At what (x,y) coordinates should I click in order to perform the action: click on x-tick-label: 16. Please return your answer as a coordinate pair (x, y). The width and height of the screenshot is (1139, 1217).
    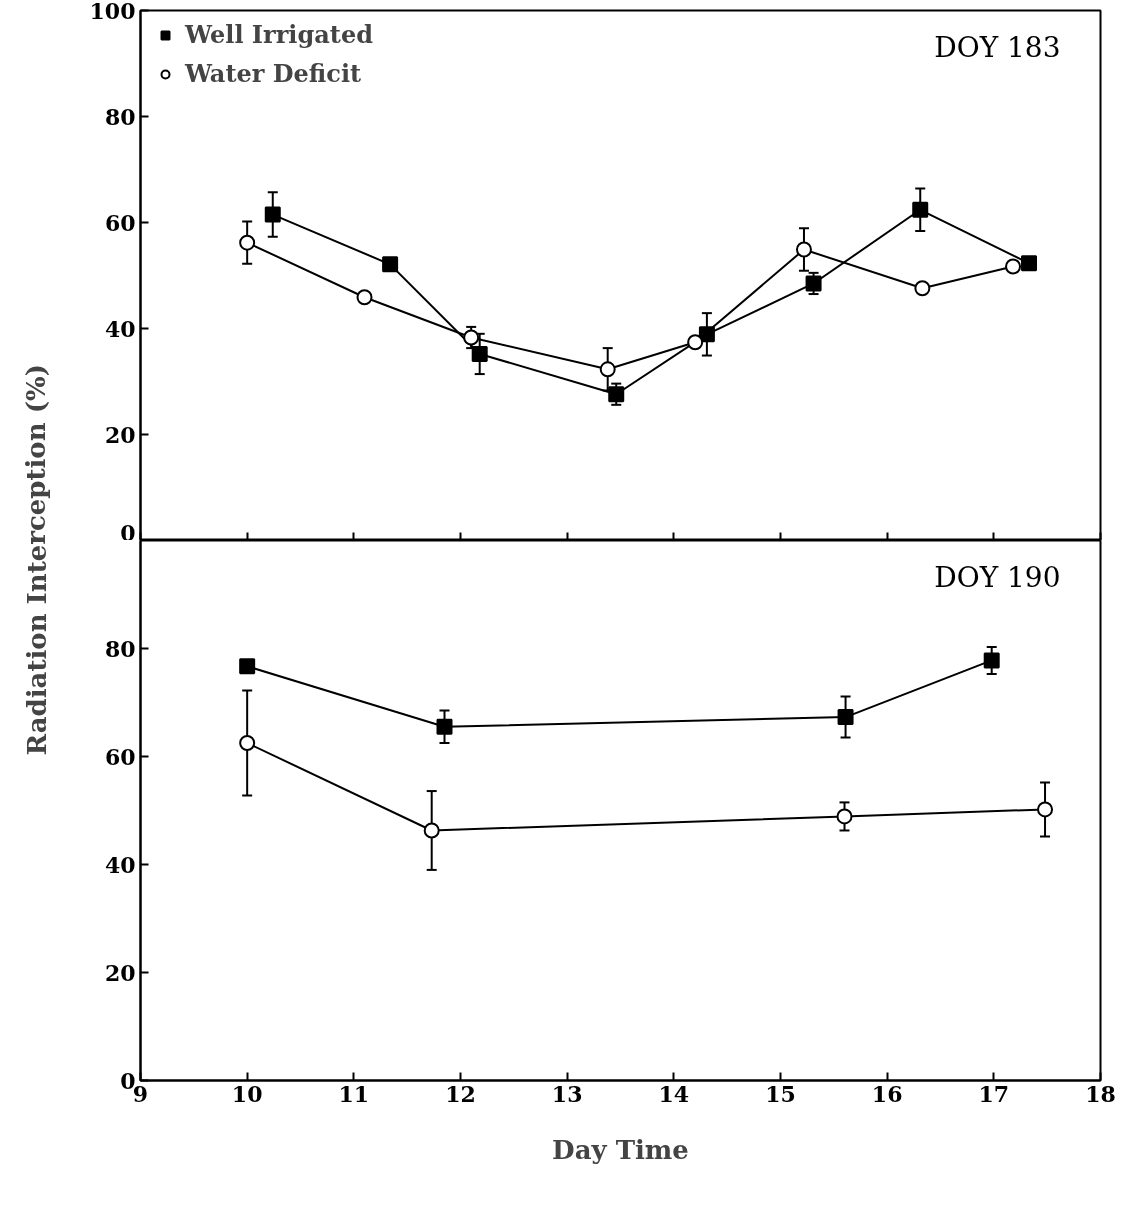
    Looking at the image, I should click on (887, 1093).